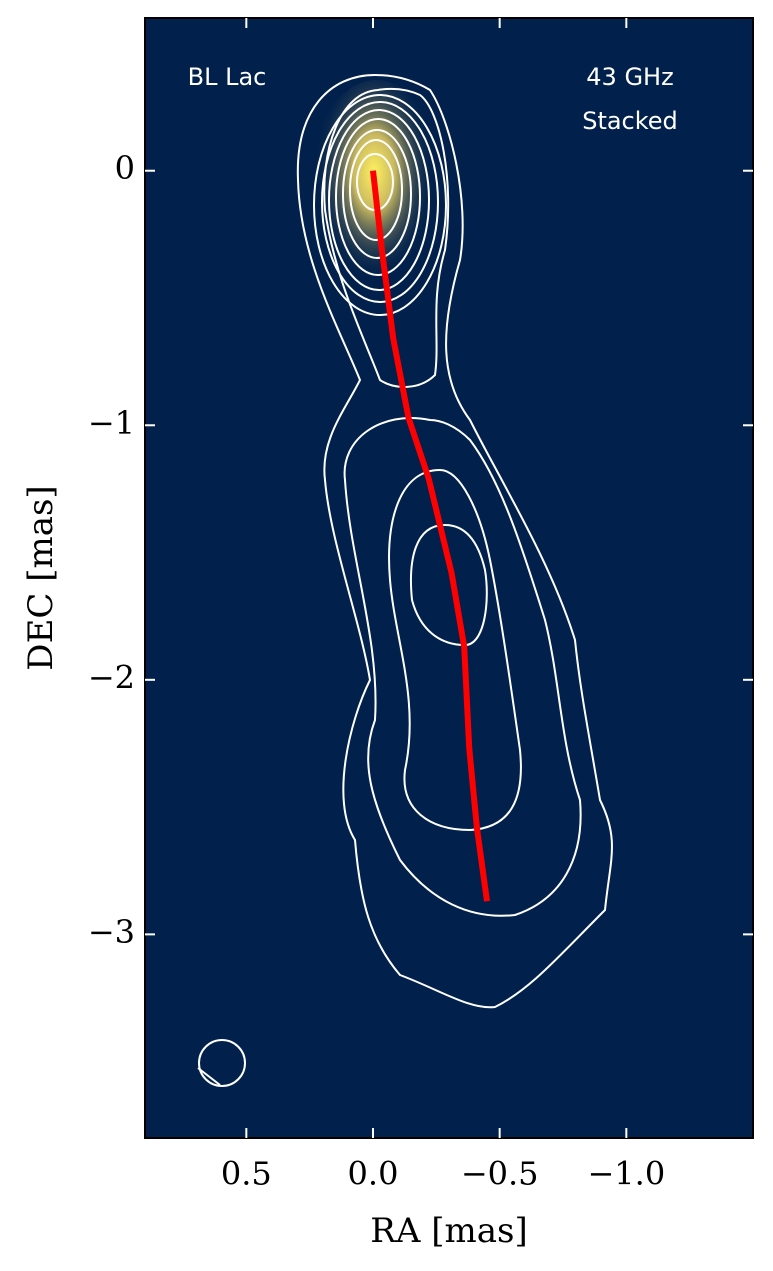 The image size is (773, 1271). What do you see at coordinates (630, 121) in the screenshot?
I see `annotation: Stacked` at bounding box center [630, 121].